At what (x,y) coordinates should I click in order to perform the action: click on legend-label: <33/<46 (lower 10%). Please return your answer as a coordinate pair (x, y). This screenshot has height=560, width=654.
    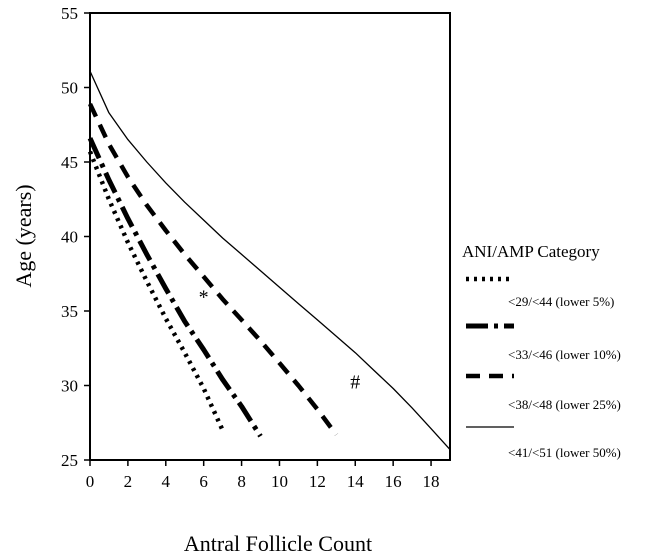
    Looking at the image, I should click on (564, 354).